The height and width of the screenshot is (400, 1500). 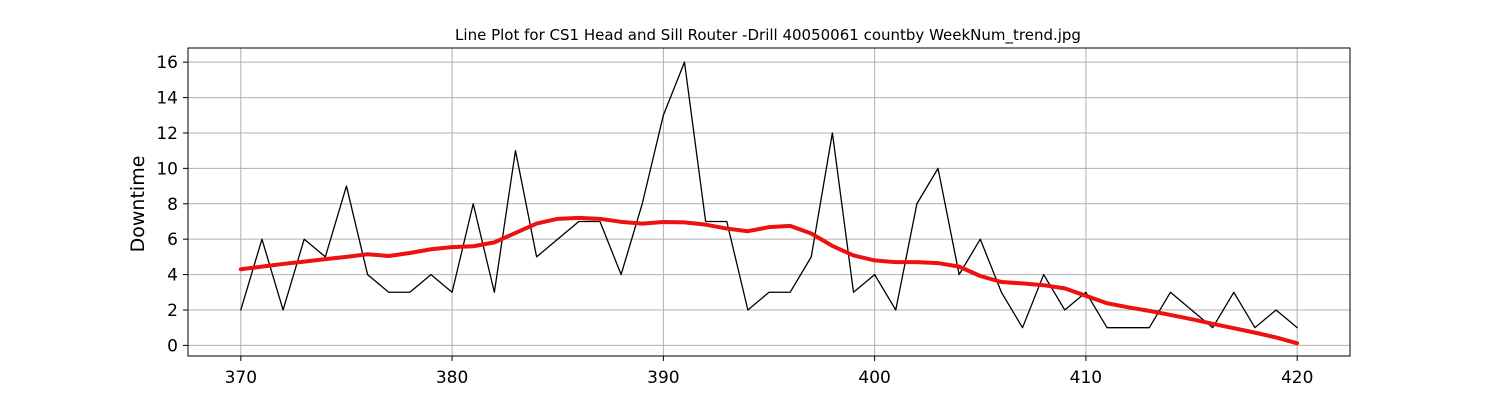 What do you see at coordinates (874, 378) in the screenshot?
I see `x-tick-label: 400` at bounding box center [874, 378].